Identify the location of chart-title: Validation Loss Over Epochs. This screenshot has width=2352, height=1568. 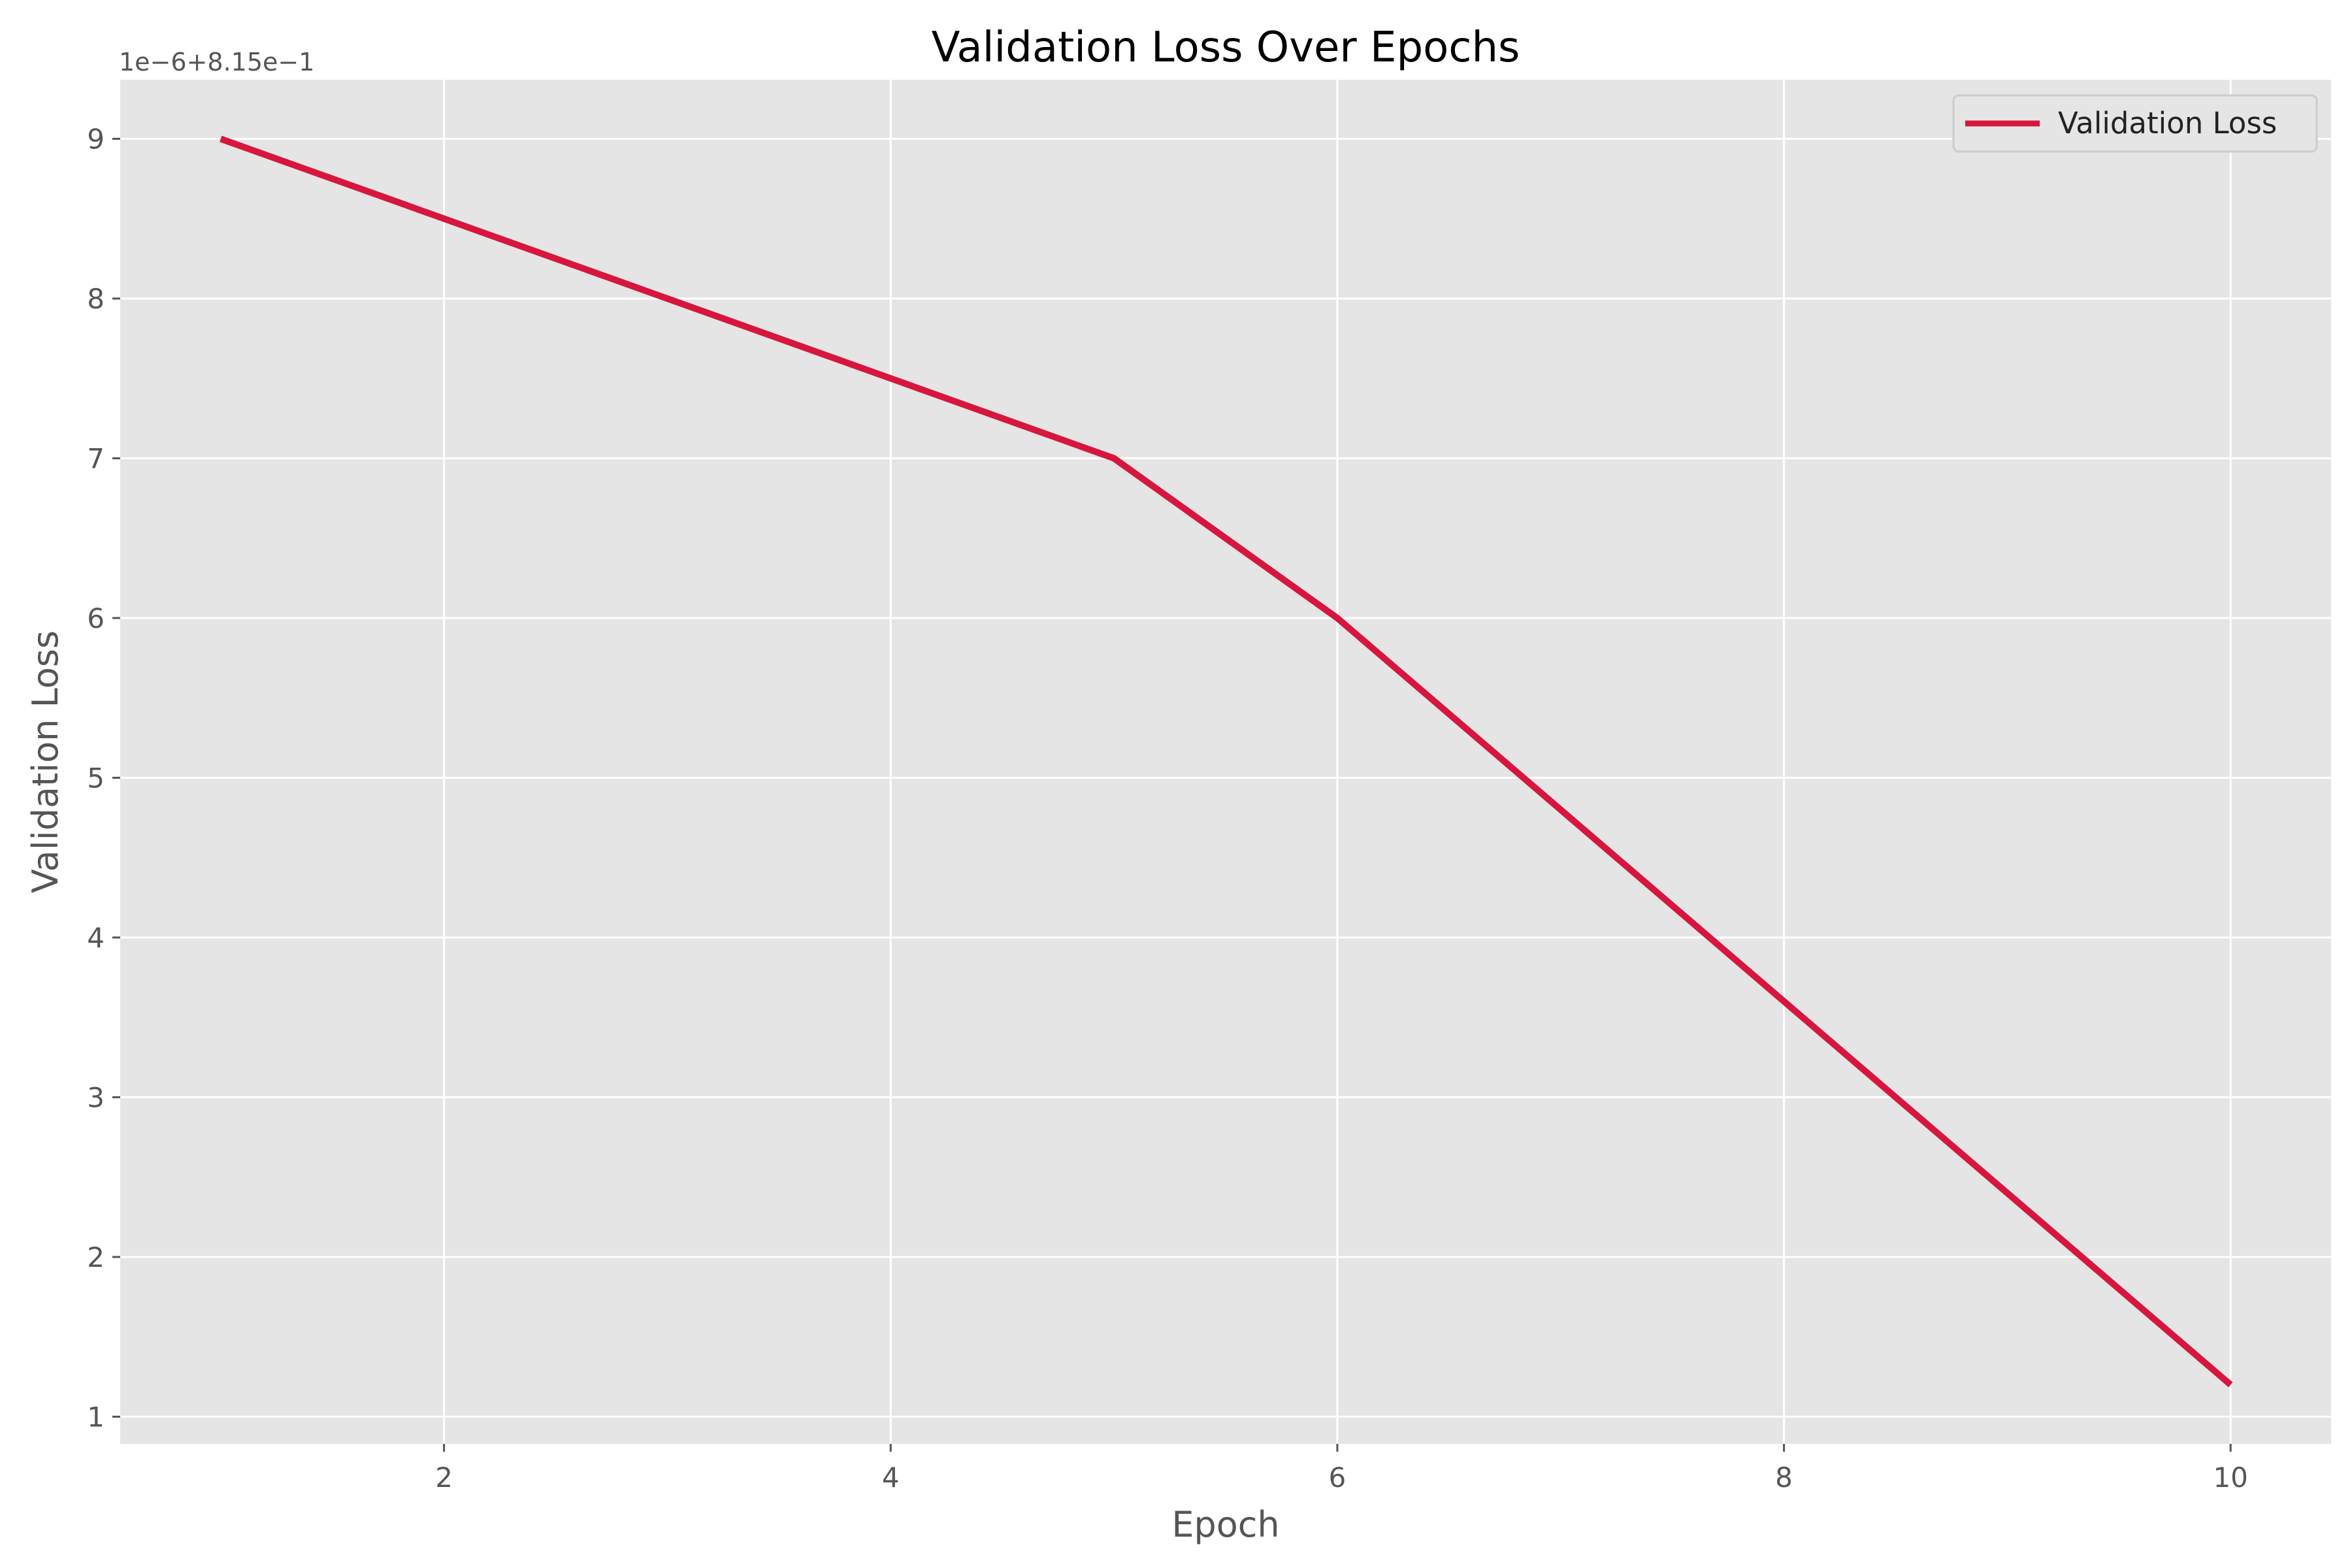
(1226, 48).